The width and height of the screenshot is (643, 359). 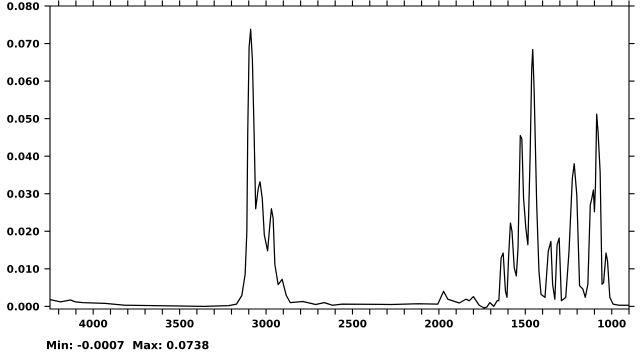 What do you see at coordinates (23, 6) in the screenshot?
I see `y-tick-label: 0.080` at bounding box center [23, 6].